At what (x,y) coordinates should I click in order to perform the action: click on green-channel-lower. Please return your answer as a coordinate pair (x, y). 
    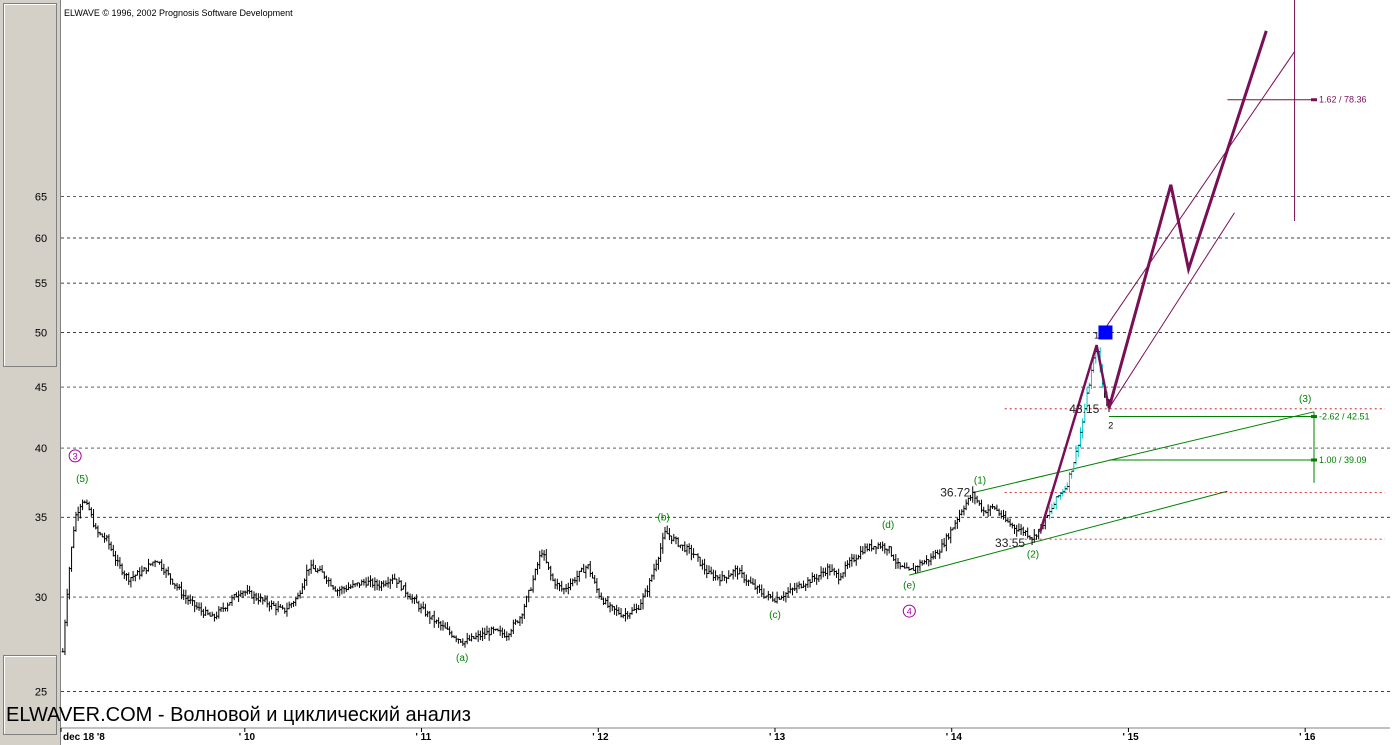
    Looking at the image, I should click on (1068, 533).